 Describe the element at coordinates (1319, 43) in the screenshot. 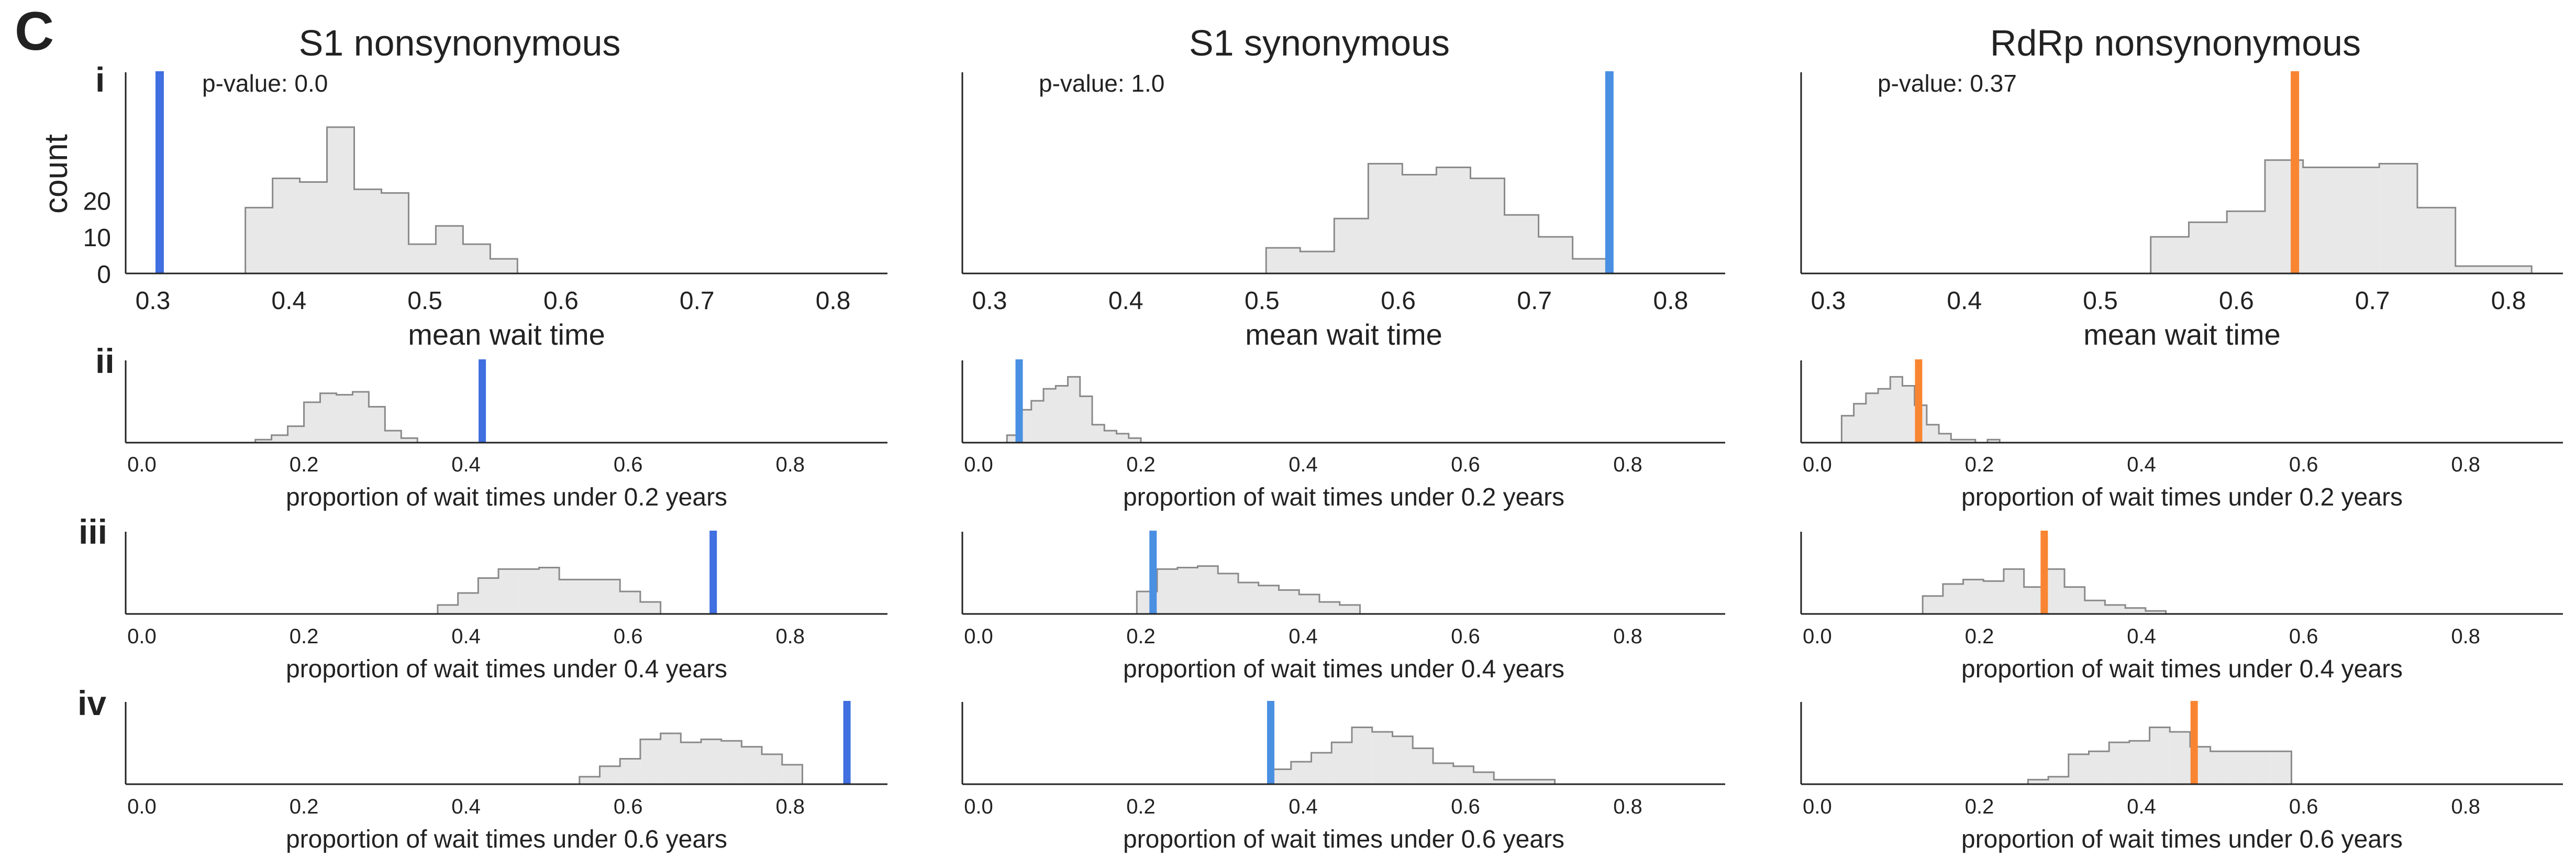

I see `column-title-s1-synonymous: S1 synonymous` at that location.